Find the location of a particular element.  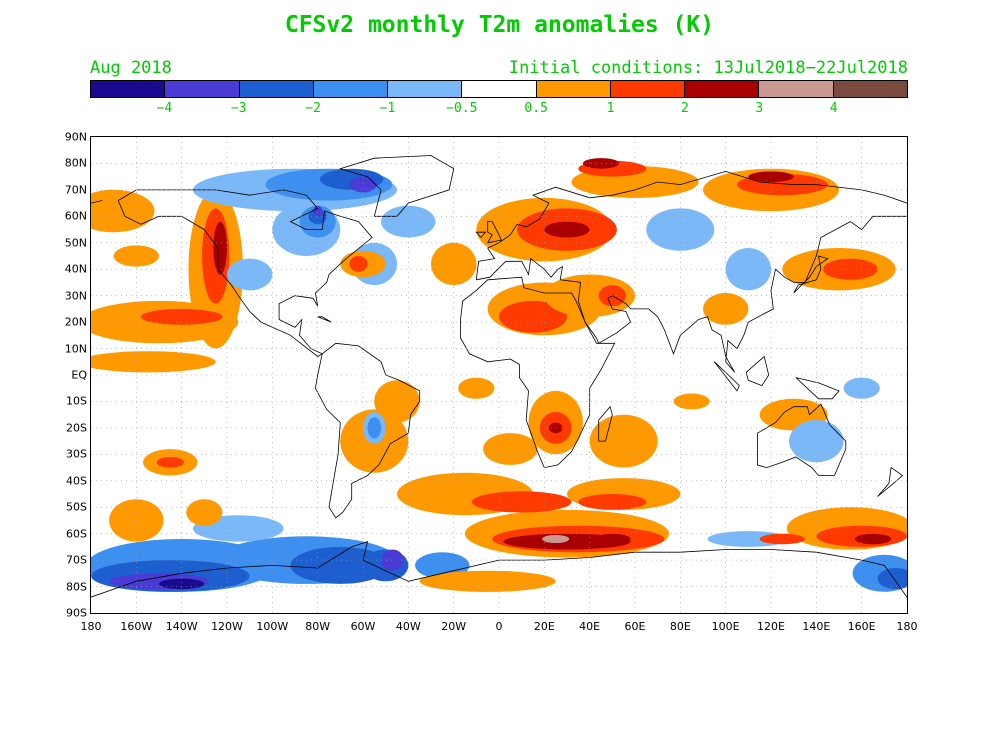

latitude-label: 30S is located at coordinates (76, 454).